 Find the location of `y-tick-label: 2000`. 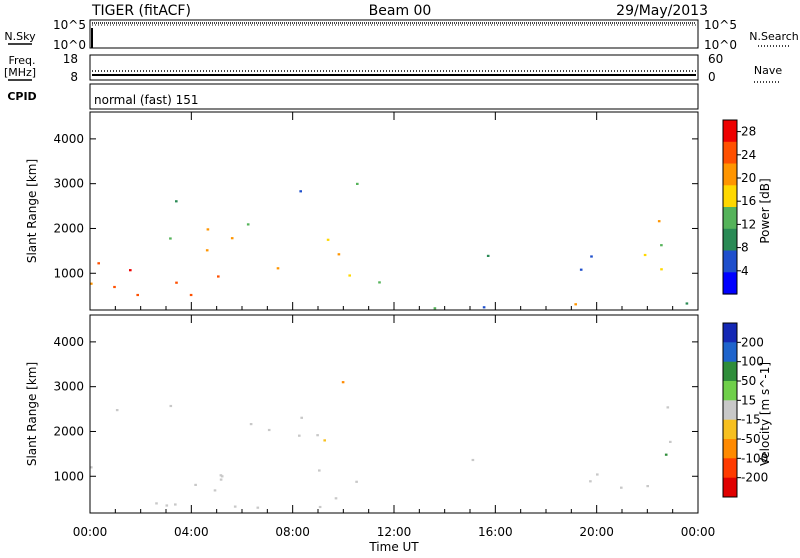

y-tick-label: 2000 is located at coordinates (68, 228).